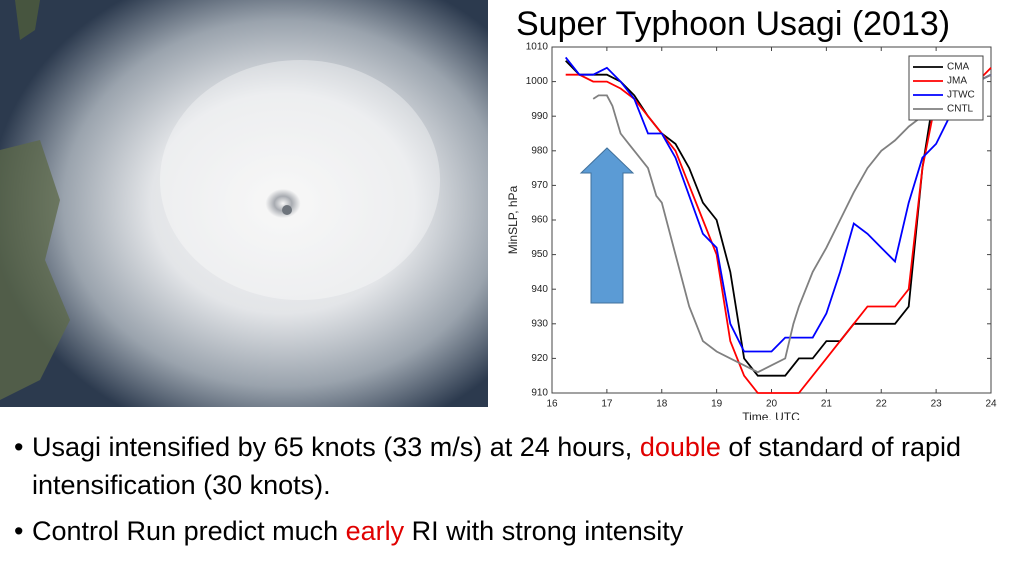  What do you see at coordinates (607, 225) in the screenshot?
I see `arrow` at bounding box center [607, 225].